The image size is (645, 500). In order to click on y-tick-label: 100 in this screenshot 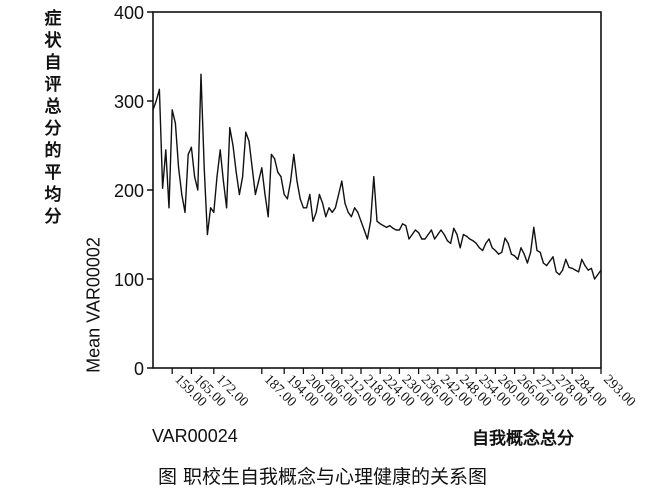, I will do `click(129, 280)`.